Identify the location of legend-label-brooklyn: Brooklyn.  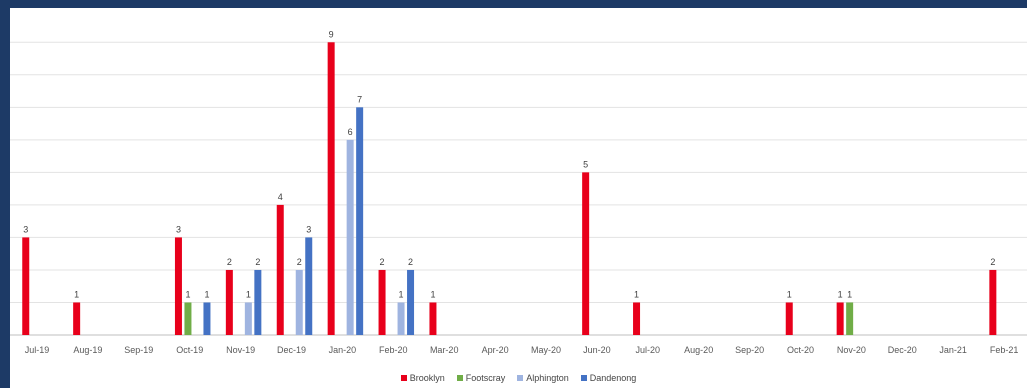
(427, 378).